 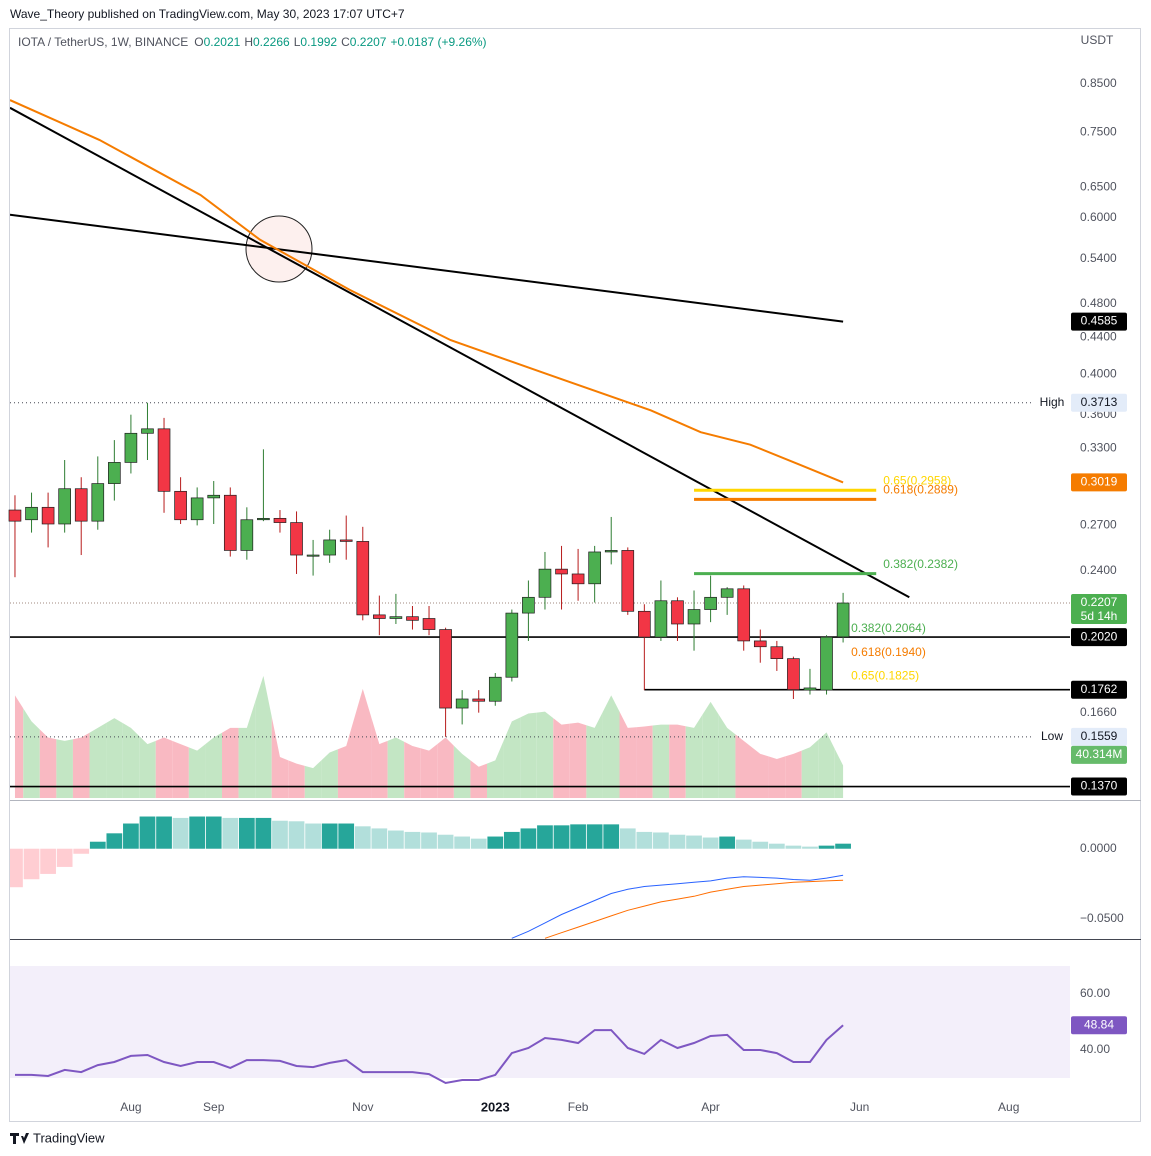 I want to click on y-tick-label: 0.4000, so click(x=1098, y=373).